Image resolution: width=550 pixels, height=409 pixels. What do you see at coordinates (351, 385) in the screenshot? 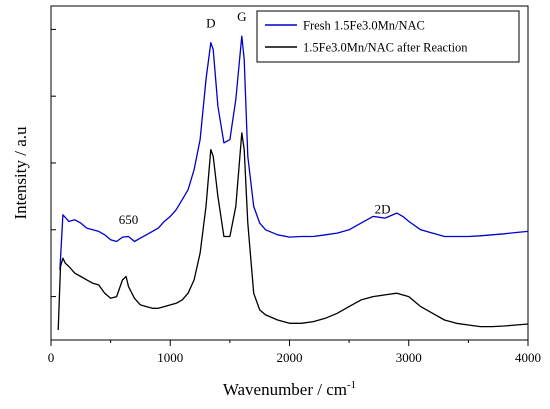
I see `x-axis-title-superscript: -1` at bounding box center [351, 385].